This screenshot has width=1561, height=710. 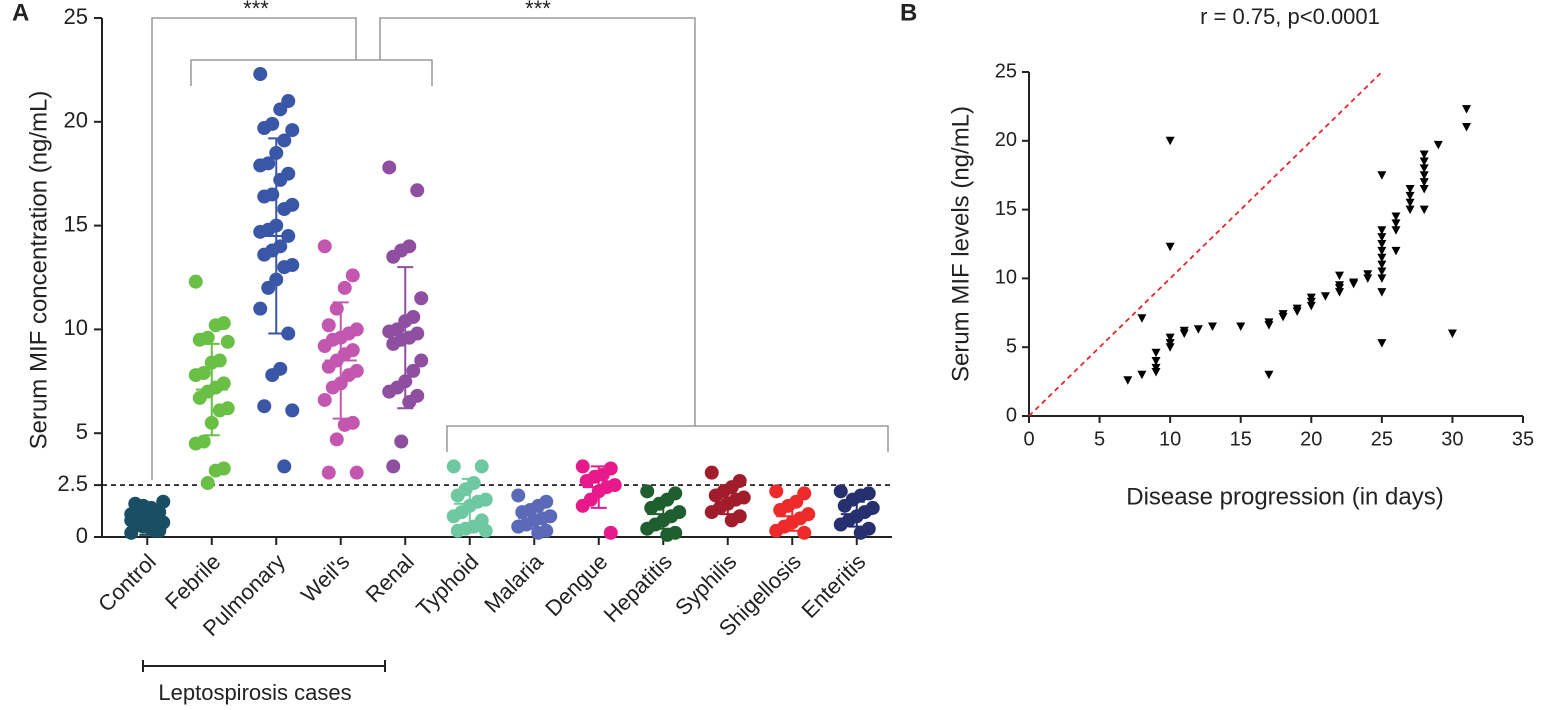 I want to click on x-tick-label: Hepatitis, so click(x=638, y=588).